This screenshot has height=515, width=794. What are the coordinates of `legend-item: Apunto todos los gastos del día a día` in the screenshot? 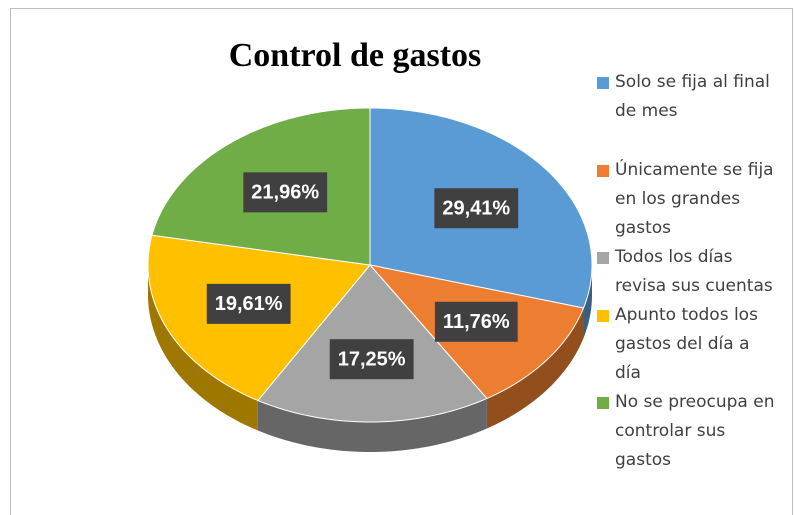 It's located at (687, 344).